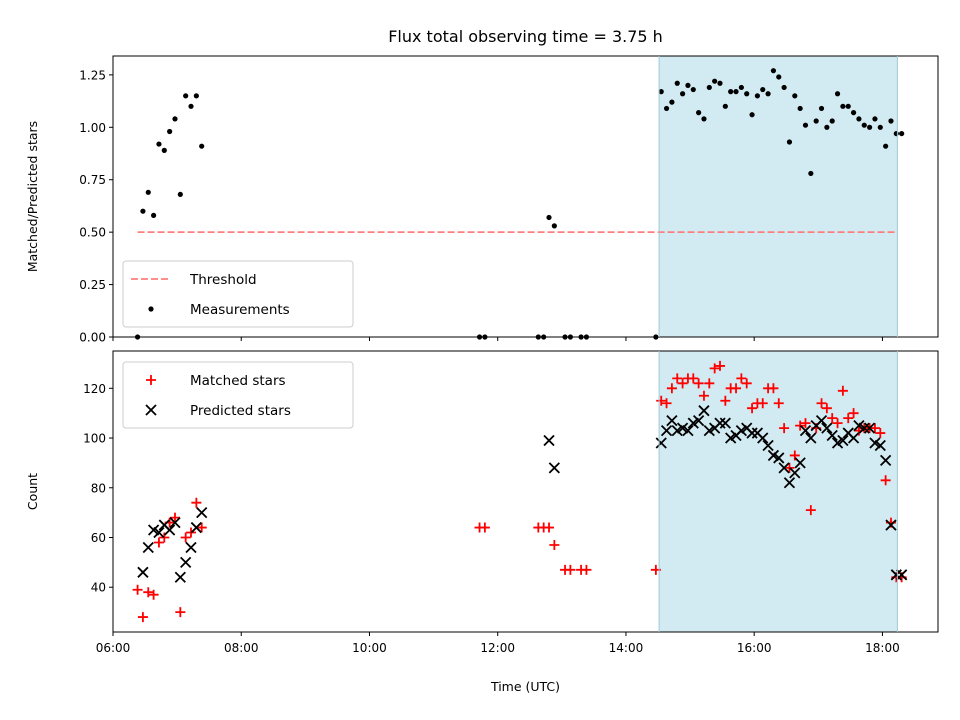  I want to click on legend-label: Matched stars, so click(238, 381).